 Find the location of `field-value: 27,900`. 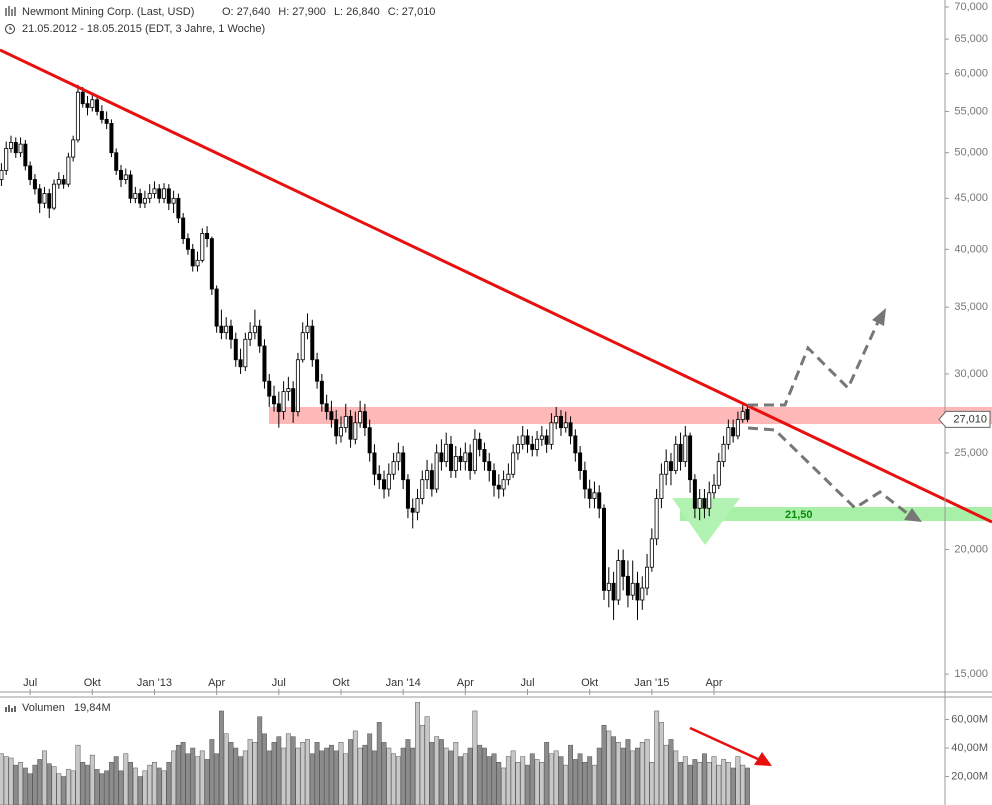

field-value: 27,900 is located at coordinates (309, 12).